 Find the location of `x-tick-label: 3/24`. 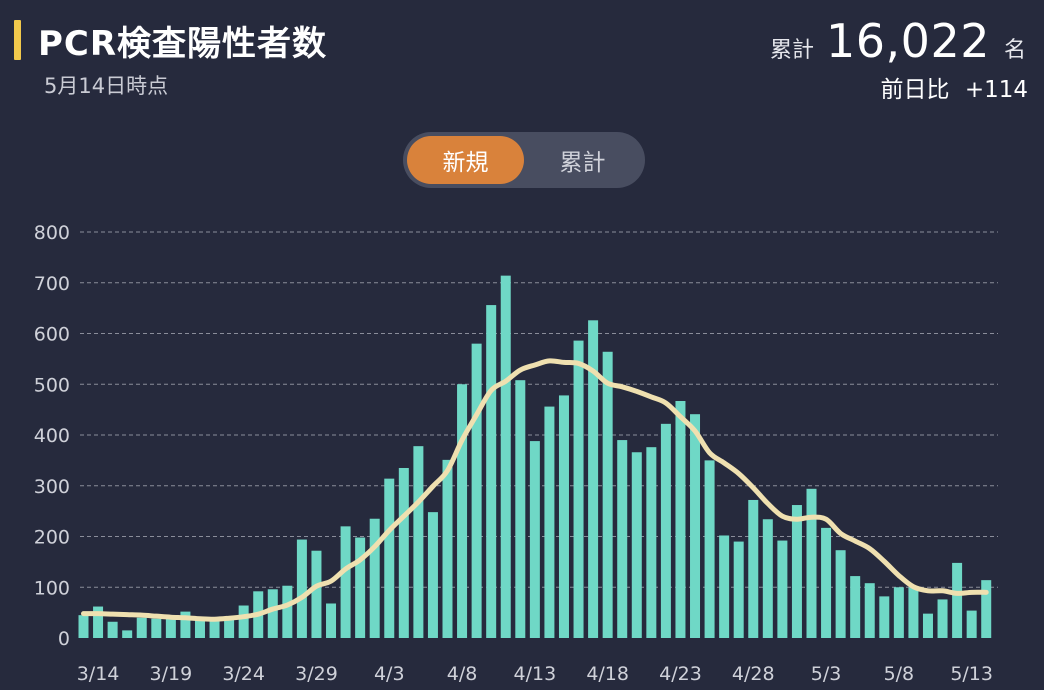

x-tick-label: 3/24 is located at coordinates (243, 674).